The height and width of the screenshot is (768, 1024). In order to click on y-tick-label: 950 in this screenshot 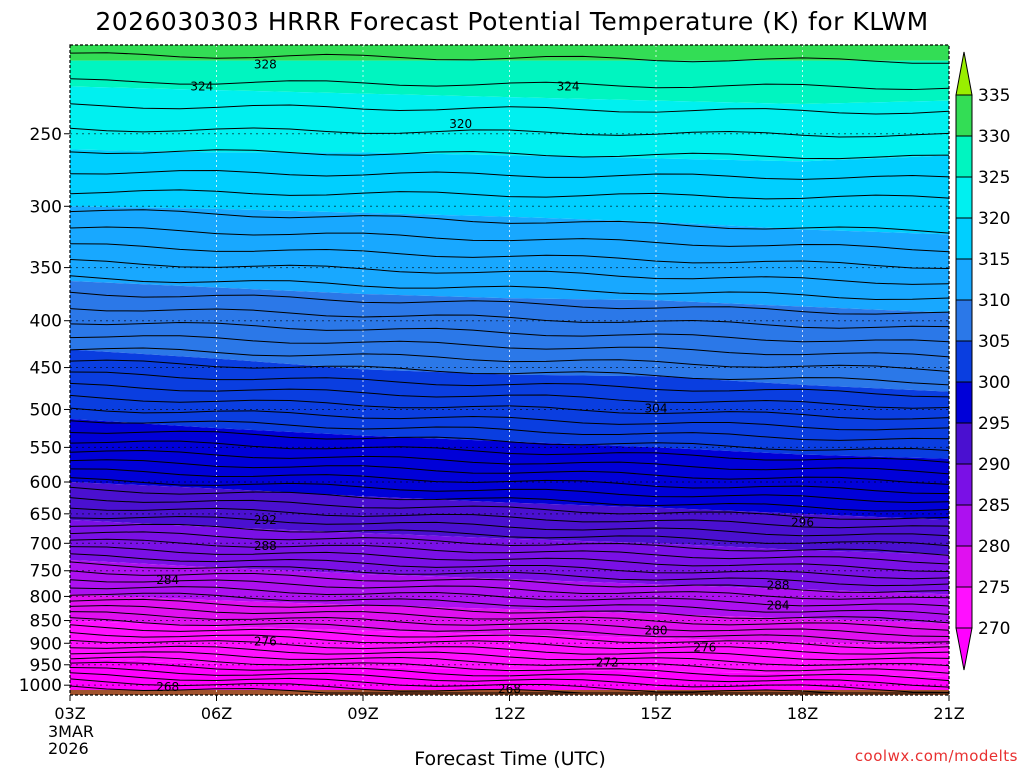, I will do `click(46, 666)`.